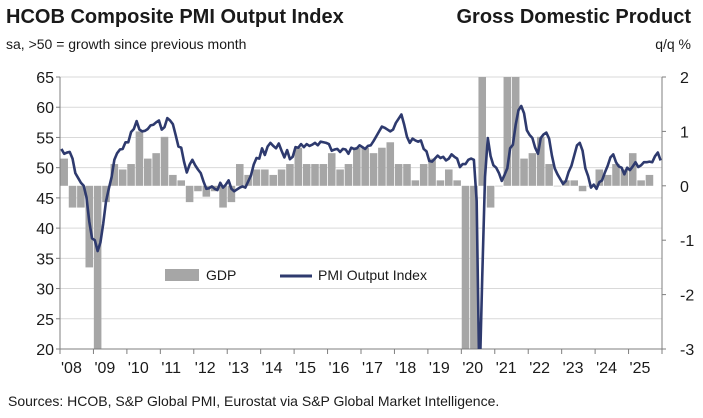  Describe the element at coordinates (238, 368) in the screenshot. I see `x-tick-label-2013: '13` at that location.